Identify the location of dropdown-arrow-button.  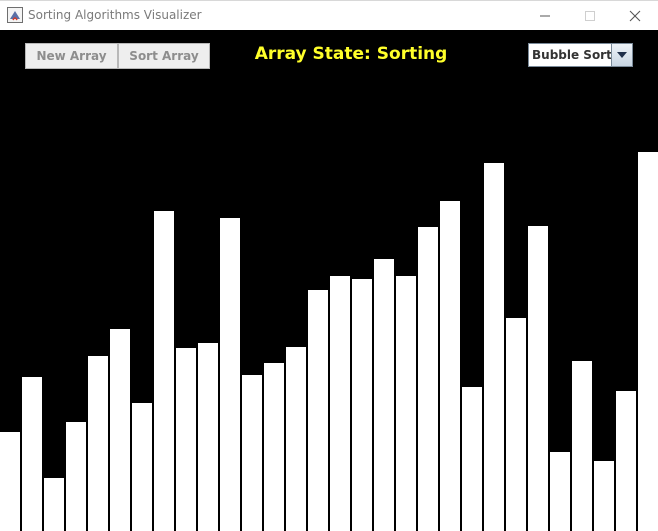
(621, 55).